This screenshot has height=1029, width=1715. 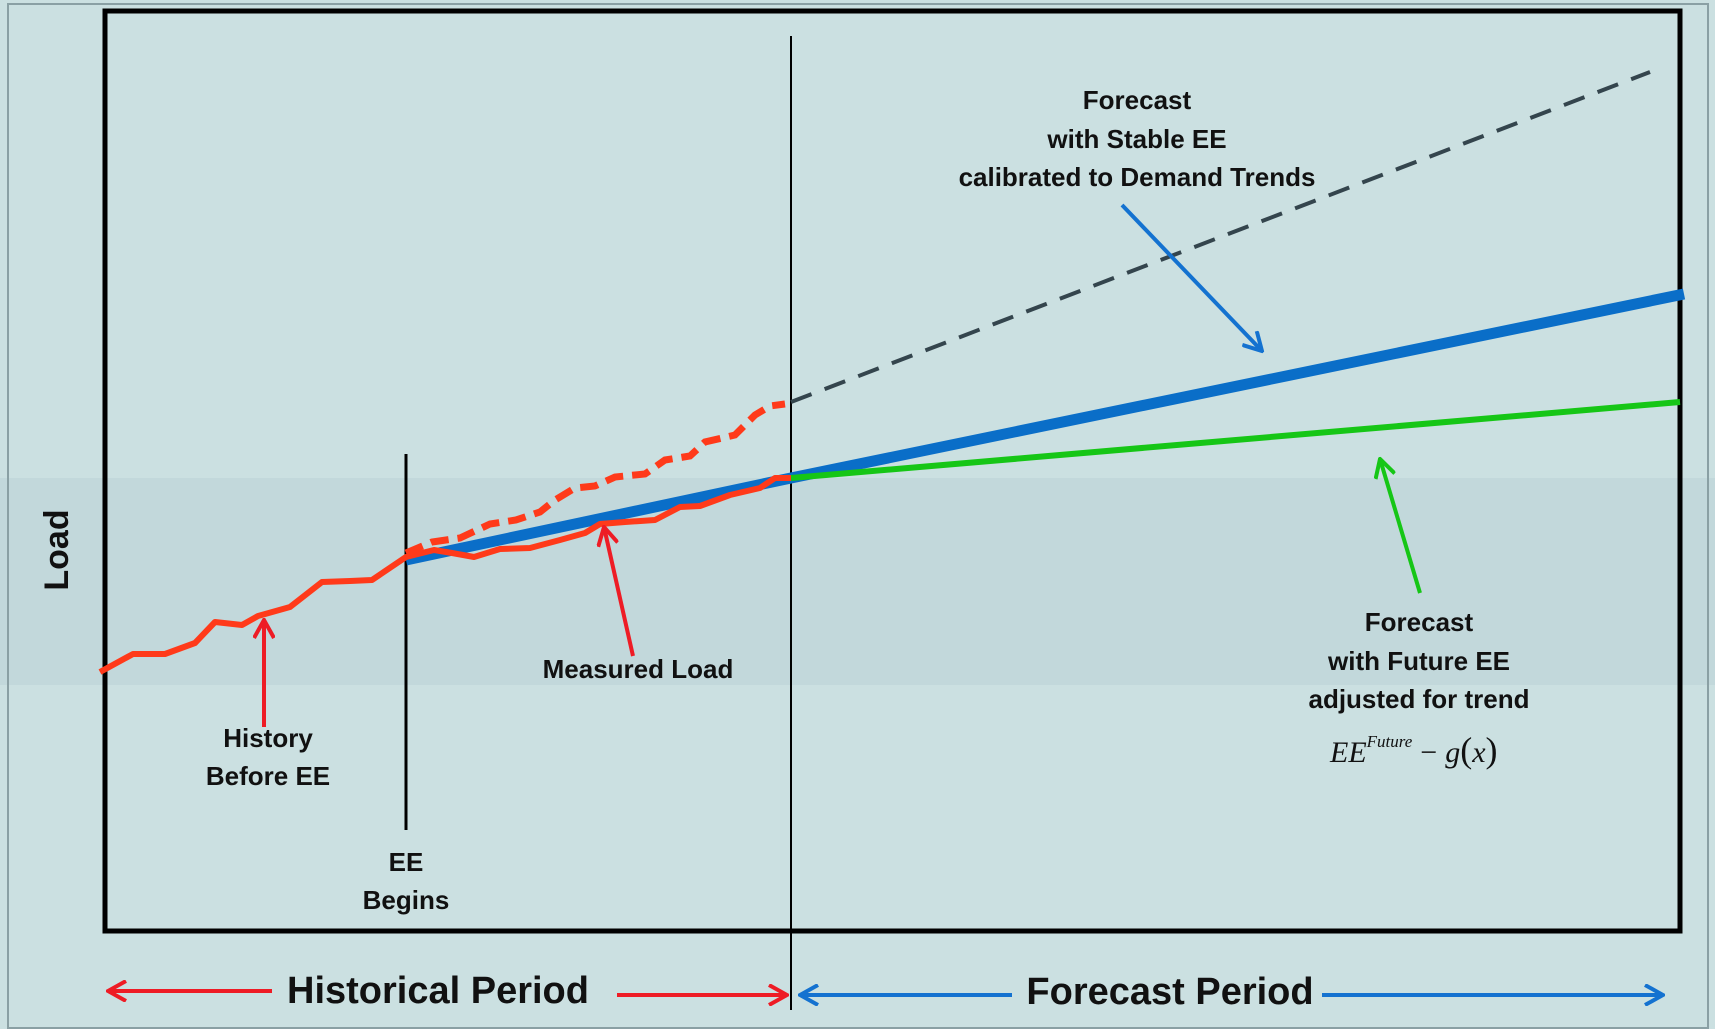 What do you see at coordinates (1191, 277) in the screenshot?
I see `stable-ee-callout-arrow` at bounding box center [1191, 277].